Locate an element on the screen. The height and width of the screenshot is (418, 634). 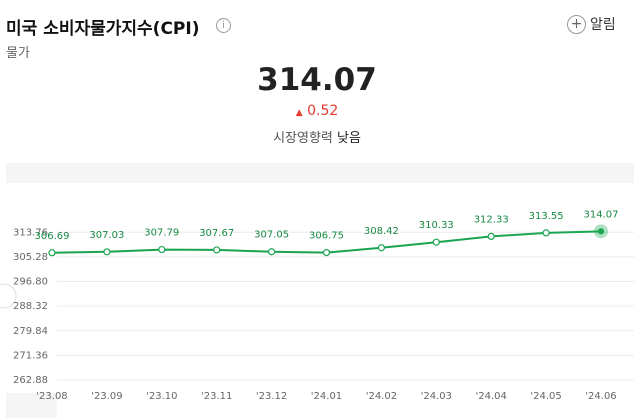
alarm-button: + 알림 is located at coordinates (591, 24).